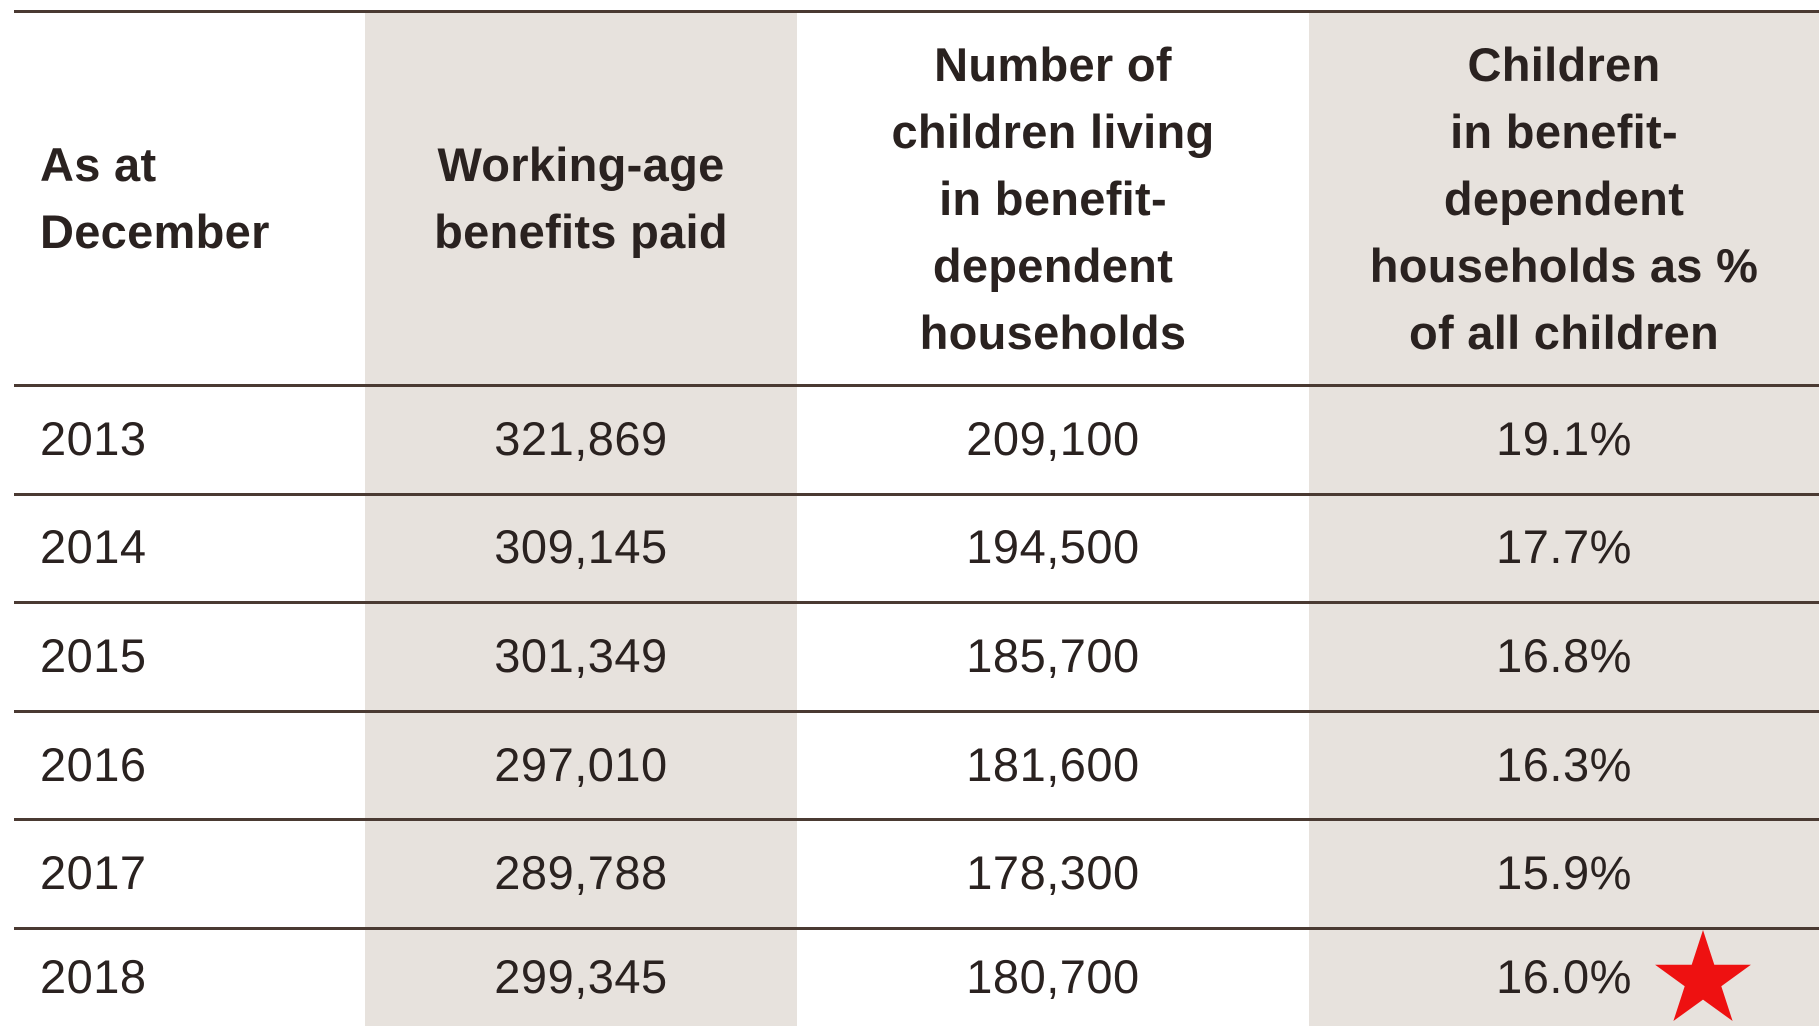 Image resolution: width=1819 pixels, height=1026 pixels. Describe the element at coordinates (581, 438) in the screenshot. I see `table-cell: 321,869` at that location.